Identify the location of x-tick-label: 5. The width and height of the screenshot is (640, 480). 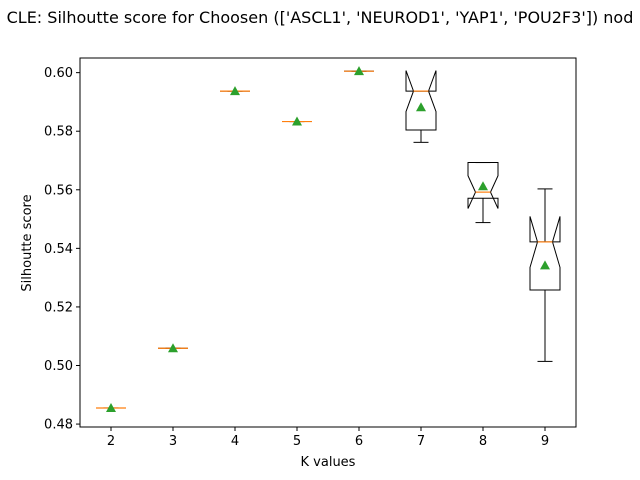
(297, 441).